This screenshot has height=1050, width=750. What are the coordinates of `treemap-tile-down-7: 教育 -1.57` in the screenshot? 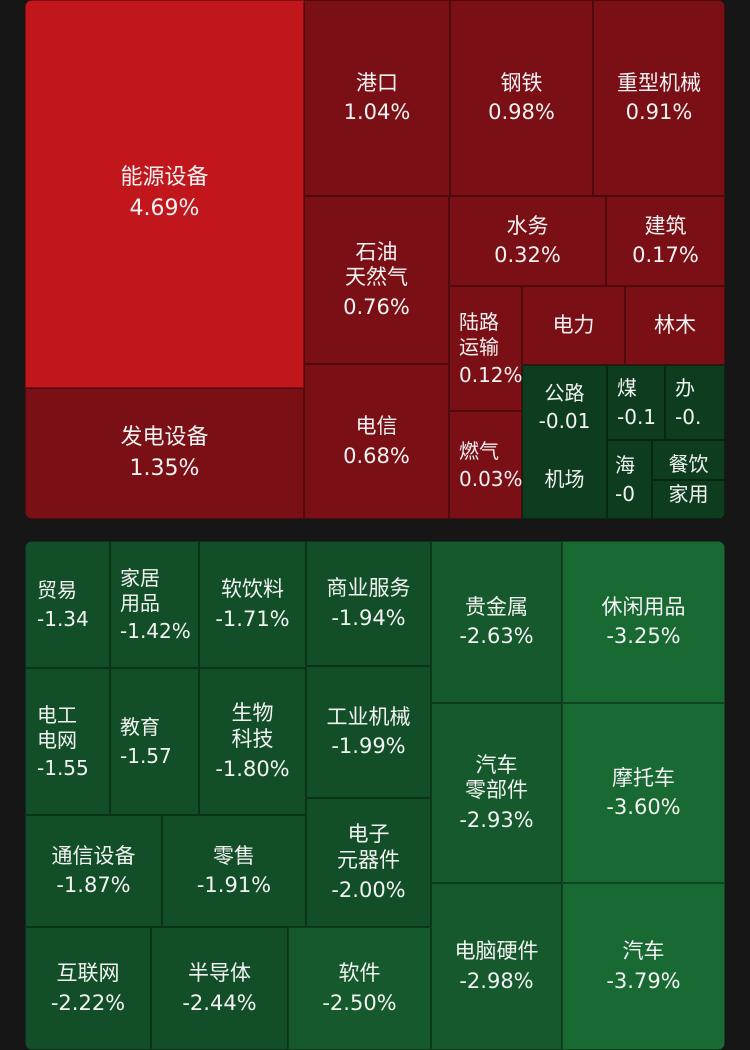 It's located at (154, 741).